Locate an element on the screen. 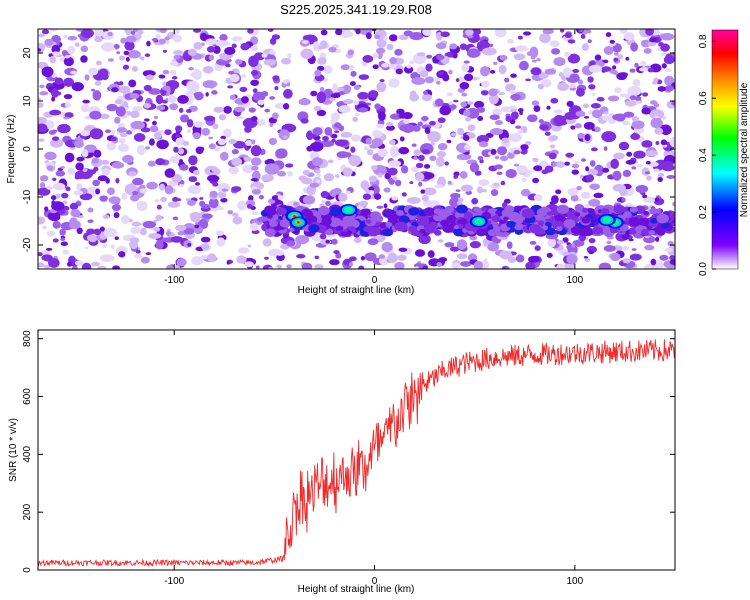 Image resolution: width=750 pixels, height=600 pixels. spectrogram-ylabel: Frequency (Hz) is located at coordinates (11, 149).